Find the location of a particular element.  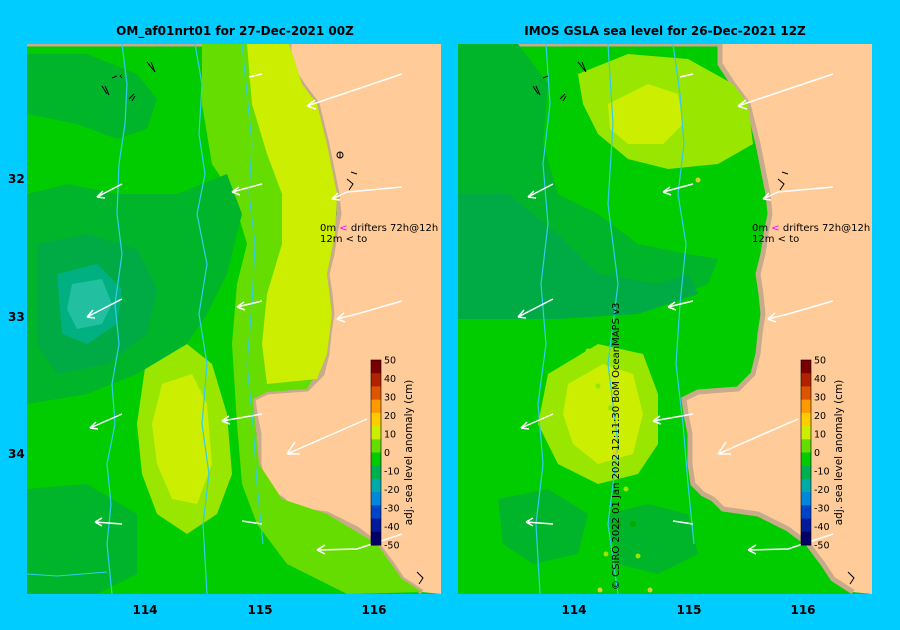

right-drifter-legend: 0m < drifters 72h@12h 12m < to is located at coordinates (811, 234).